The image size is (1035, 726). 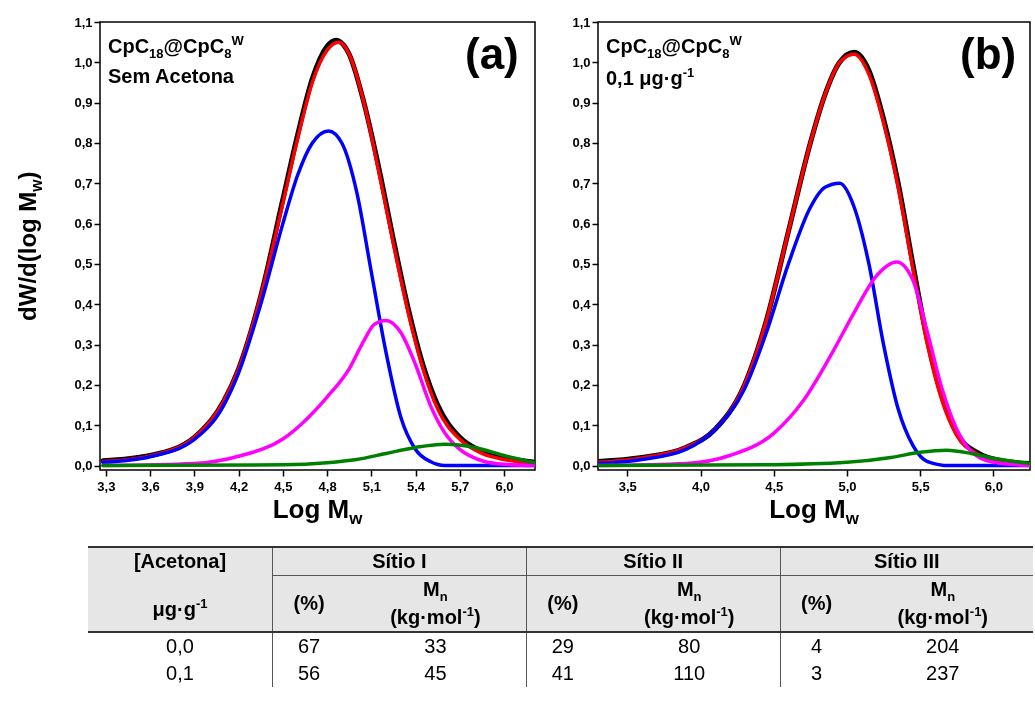 I want to click on text: 41, so click(x=562, y=673).